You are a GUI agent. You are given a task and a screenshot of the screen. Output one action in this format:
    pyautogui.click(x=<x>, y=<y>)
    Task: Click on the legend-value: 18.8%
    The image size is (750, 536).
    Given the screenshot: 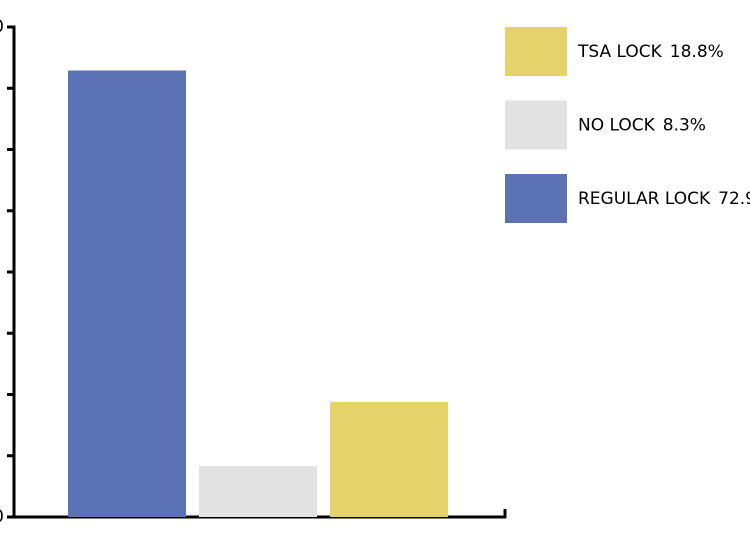 What is the action you would take?
    pyautogui.click(x=697, y=52)
    